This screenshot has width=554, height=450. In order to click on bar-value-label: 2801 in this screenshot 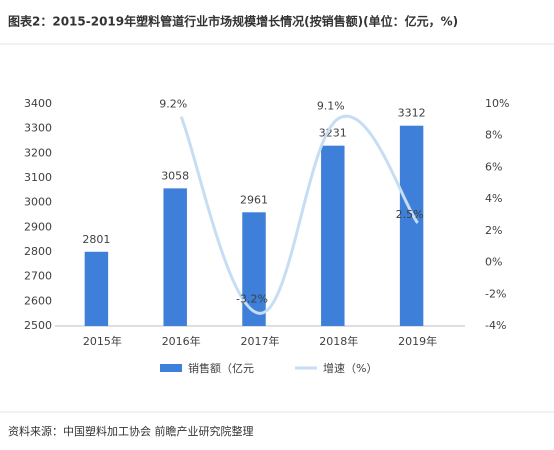, I will do `click(96, 239)`.